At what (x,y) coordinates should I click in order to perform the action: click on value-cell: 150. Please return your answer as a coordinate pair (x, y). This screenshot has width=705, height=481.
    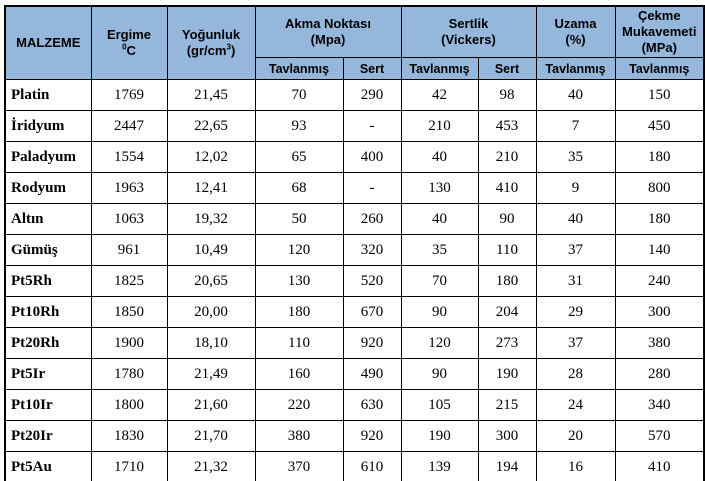
    Looking at the image, I should click on (659, 95).